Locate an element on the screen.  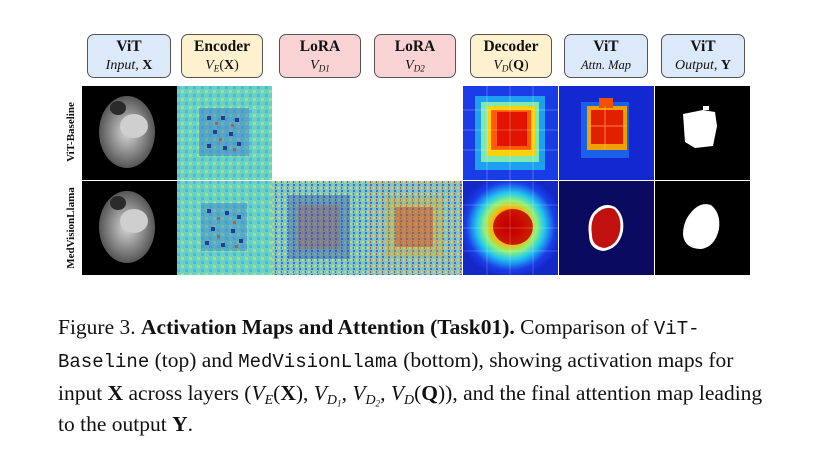
header-subtitle: VE(X) is located at coordinates (222, 66).